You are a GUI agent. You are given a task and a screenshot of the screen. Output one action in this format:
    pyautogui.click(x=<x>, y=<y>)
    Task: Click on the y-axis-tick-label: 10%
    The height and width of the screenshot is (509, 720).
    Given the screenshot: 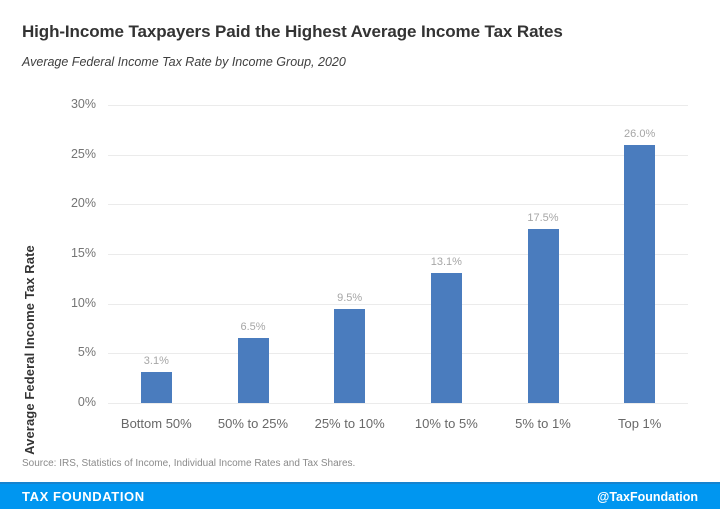 What is the action you would take?
    pyautogui.click(x=83, y=302)
    